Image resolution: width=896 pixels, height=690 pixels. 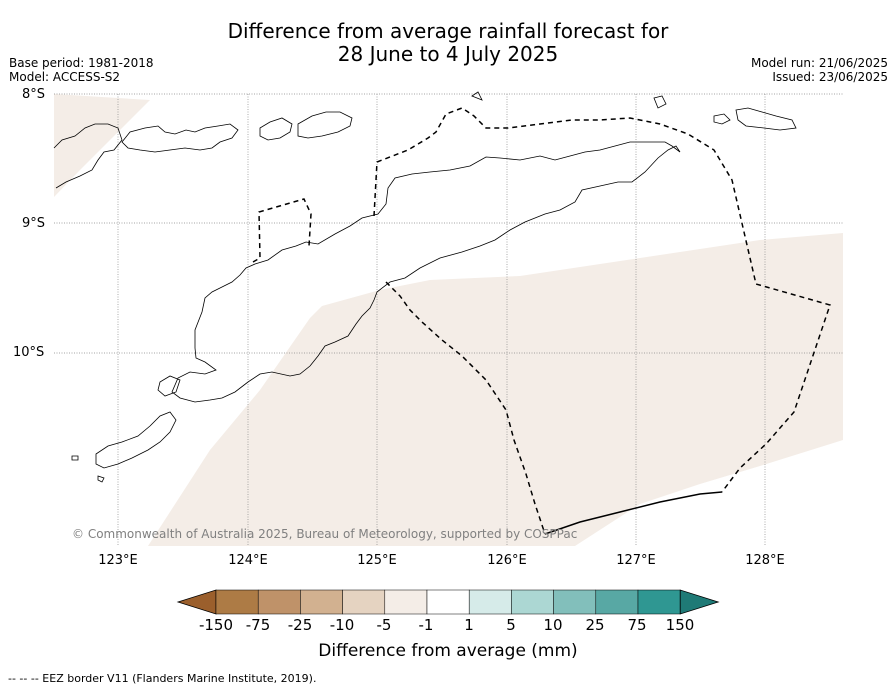 What do you see at coordinates (595, 625) in the screenshot?
I see `colorbar-tick-label: 25` at bounding box center [595, 625].